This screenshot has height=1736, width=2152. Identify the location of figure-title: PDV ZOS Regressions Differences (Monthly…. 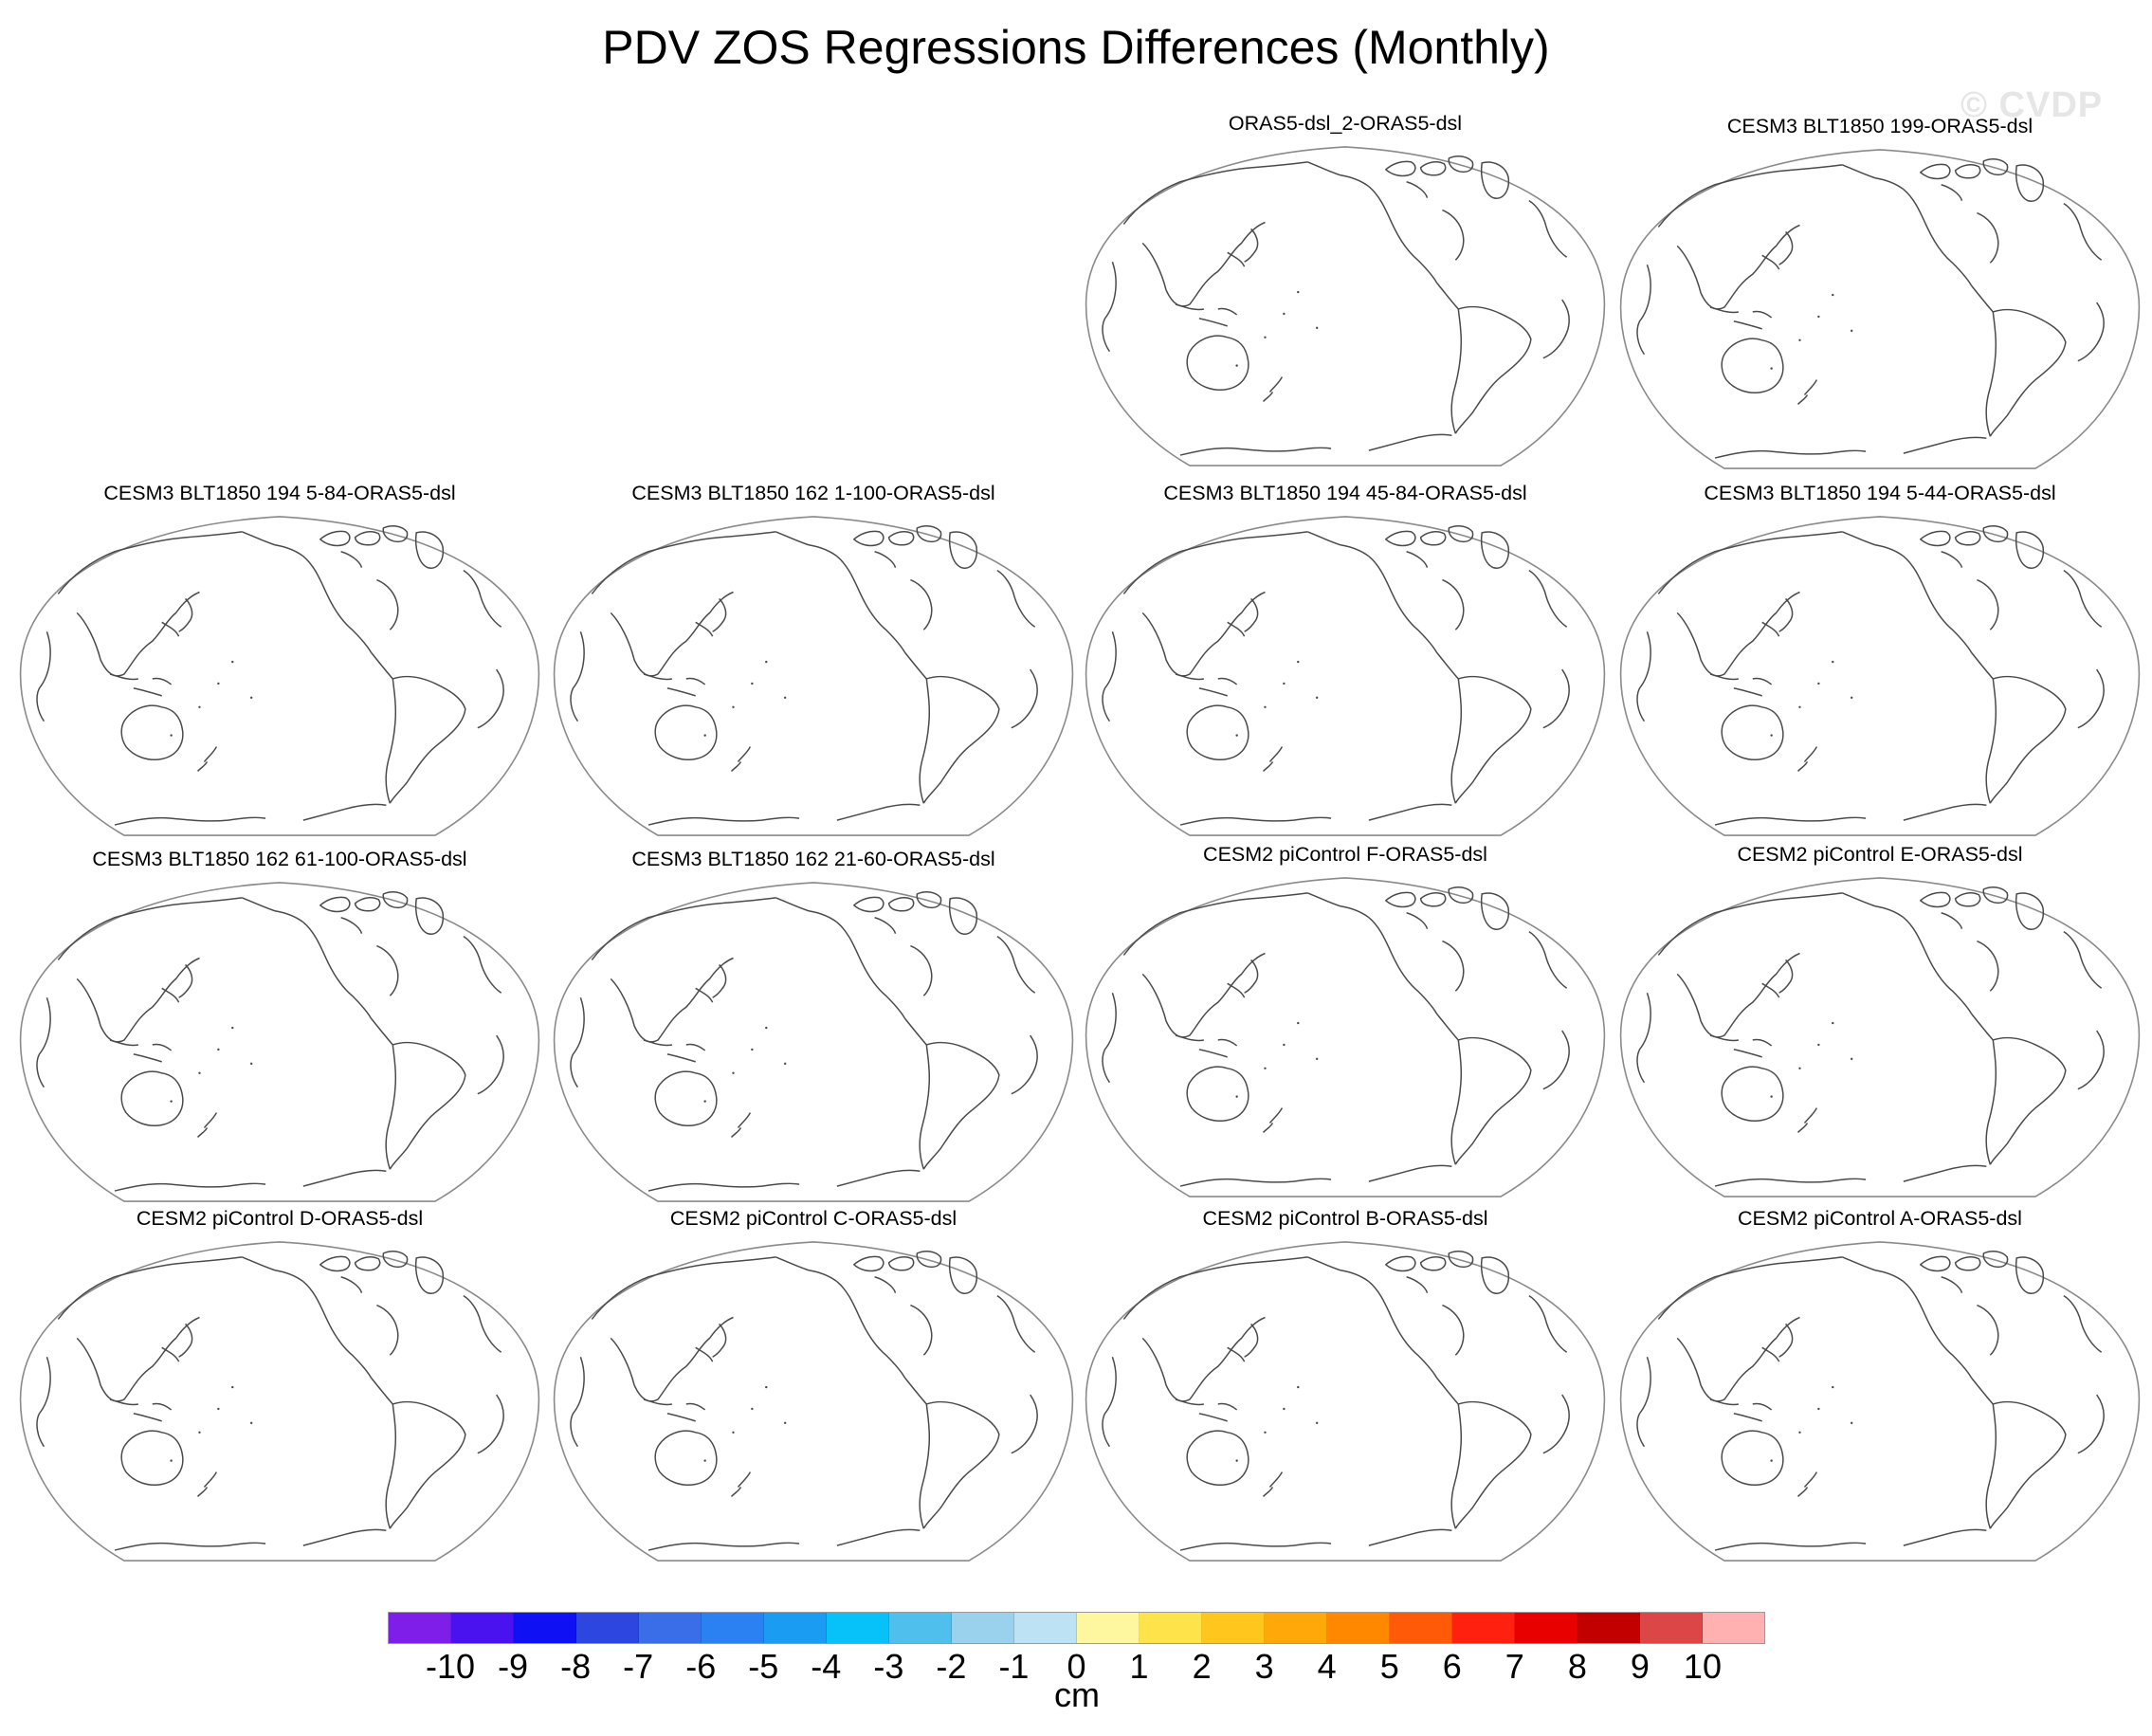
(1076, 47).